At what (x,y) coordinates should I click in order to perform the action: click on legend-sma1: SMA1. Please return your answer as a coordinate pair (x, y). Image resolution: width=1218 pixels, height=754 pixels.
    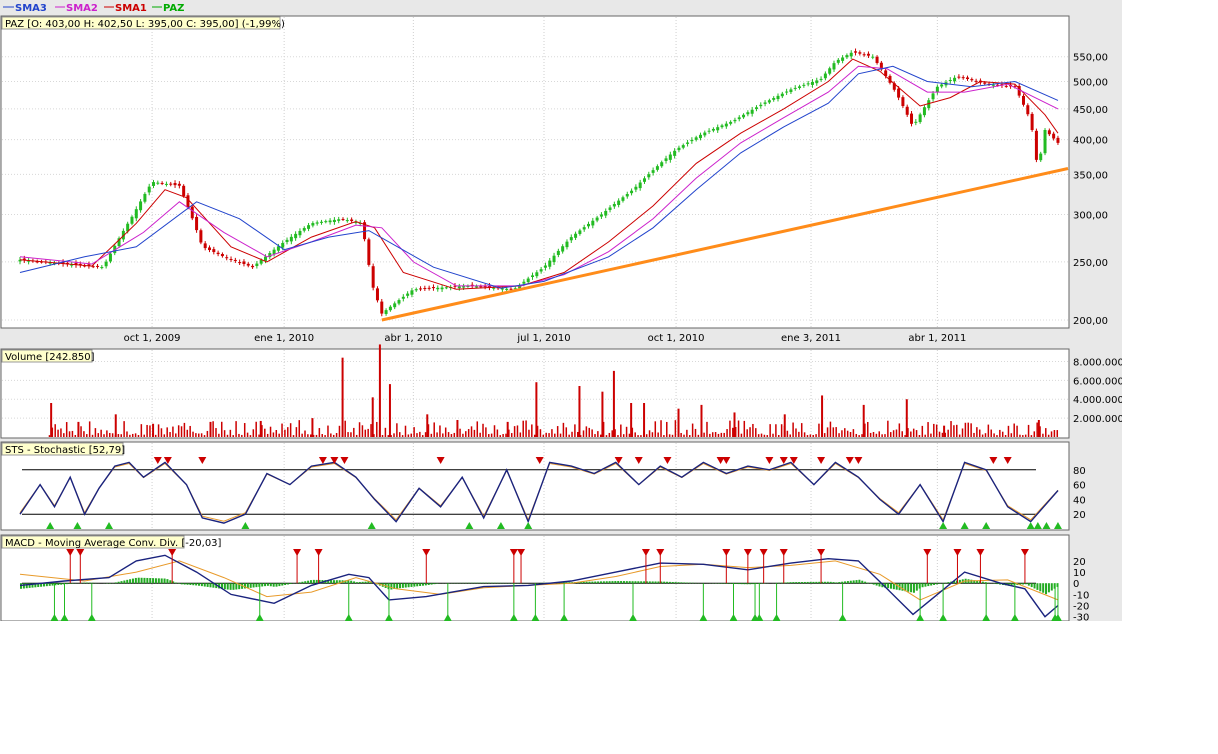
    Looking at the image, I should click on (131, 8).